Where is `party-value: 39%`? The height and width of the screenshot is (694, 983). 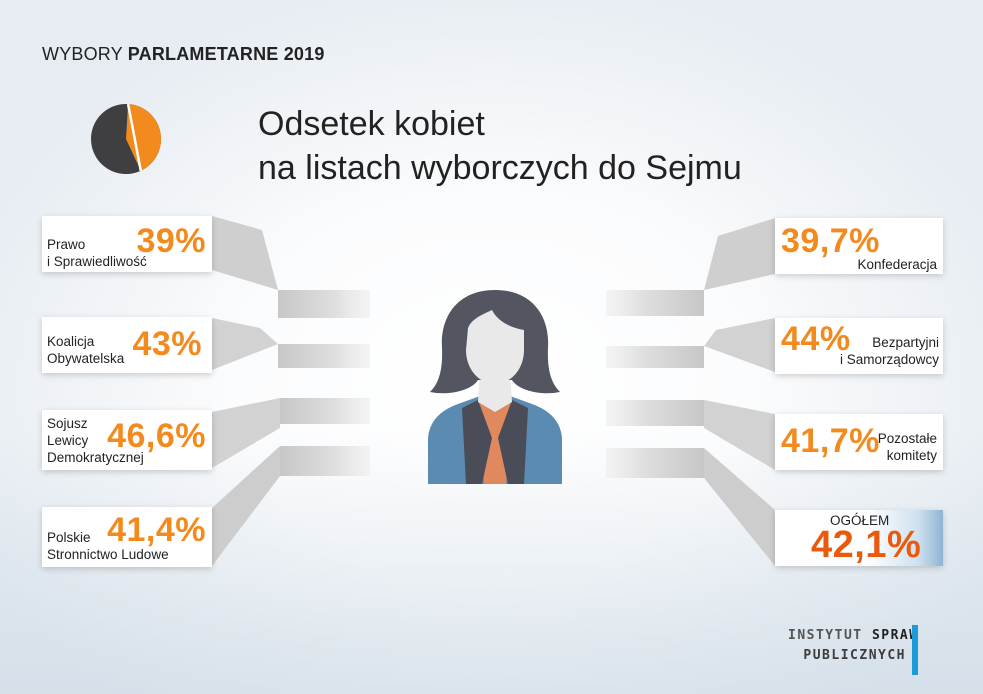 party-value: 39% is located at coordinates (171, 241).